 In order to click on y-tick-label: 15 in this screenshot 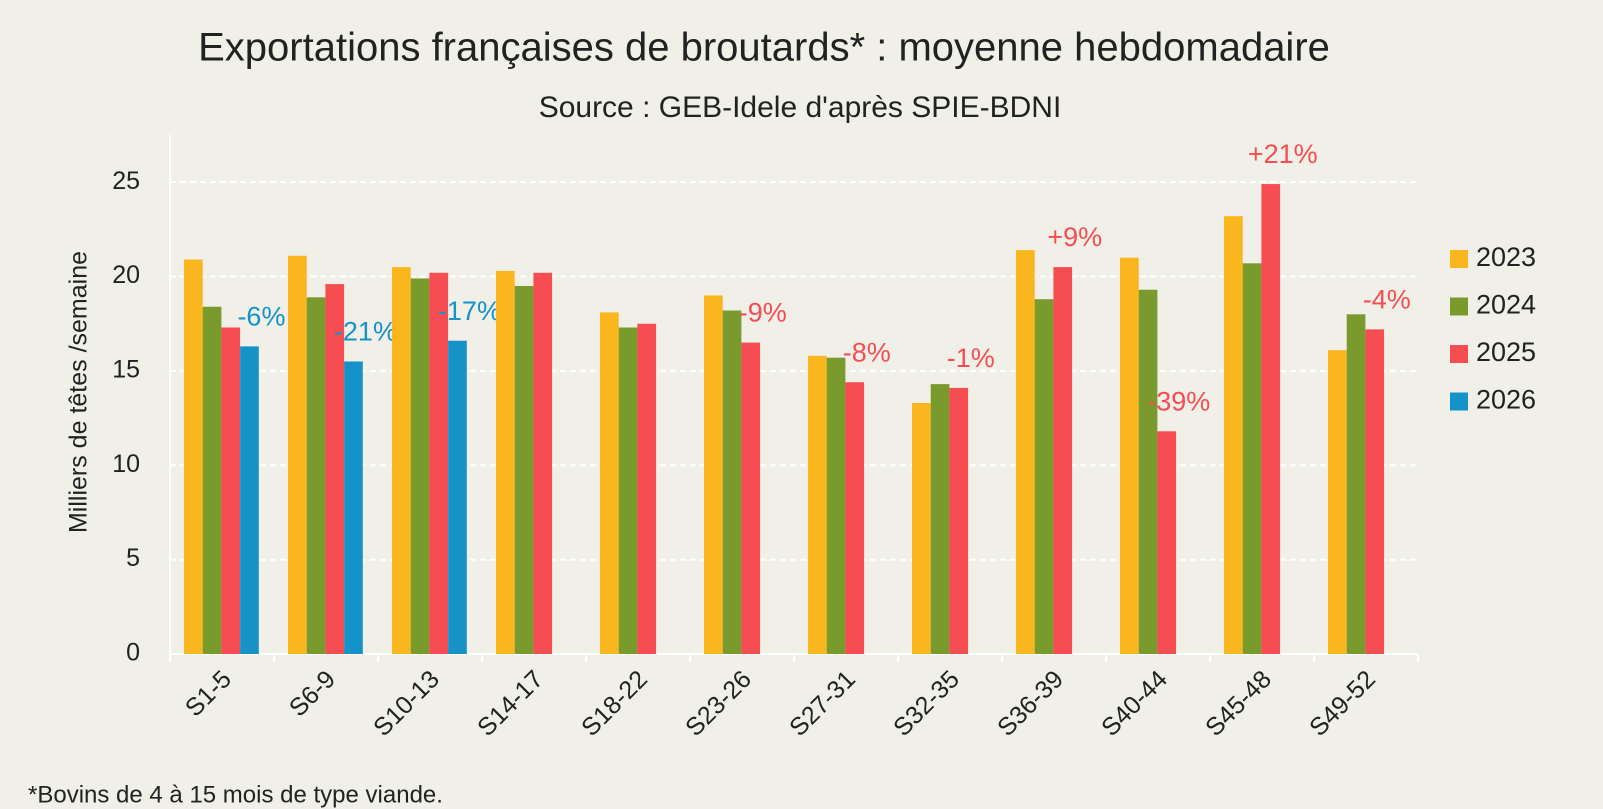, I will do `click(126, 370)`.